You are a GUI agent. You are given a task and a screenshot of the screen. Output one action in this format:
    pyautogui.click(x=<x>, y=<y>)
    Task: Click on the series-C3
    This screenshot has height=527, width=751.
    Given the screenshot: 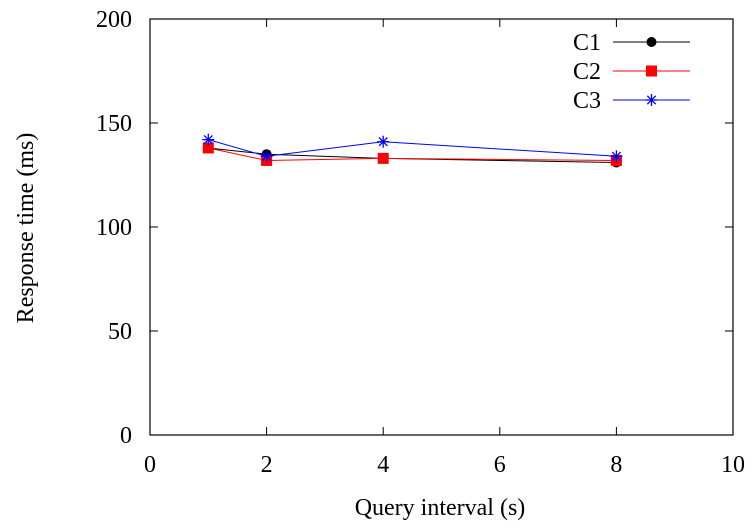 What is the action you would take?
    pyautogui.click(x=412, y=148)
    